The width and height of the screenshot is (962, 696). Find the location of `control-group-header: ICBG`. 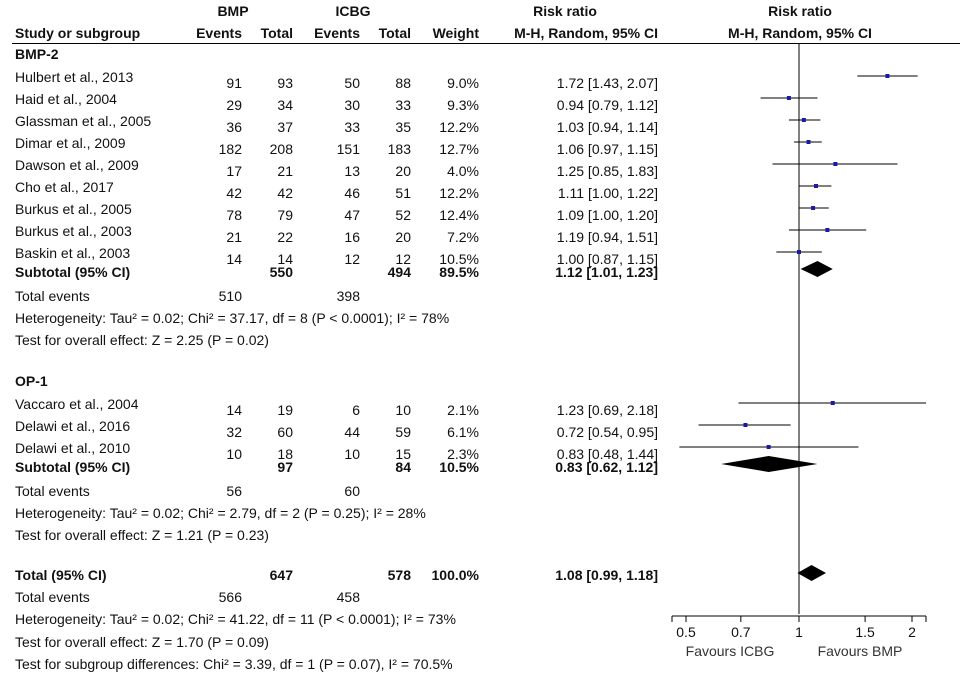

control-group-header: ICBG is located at coordinates (353, 11).